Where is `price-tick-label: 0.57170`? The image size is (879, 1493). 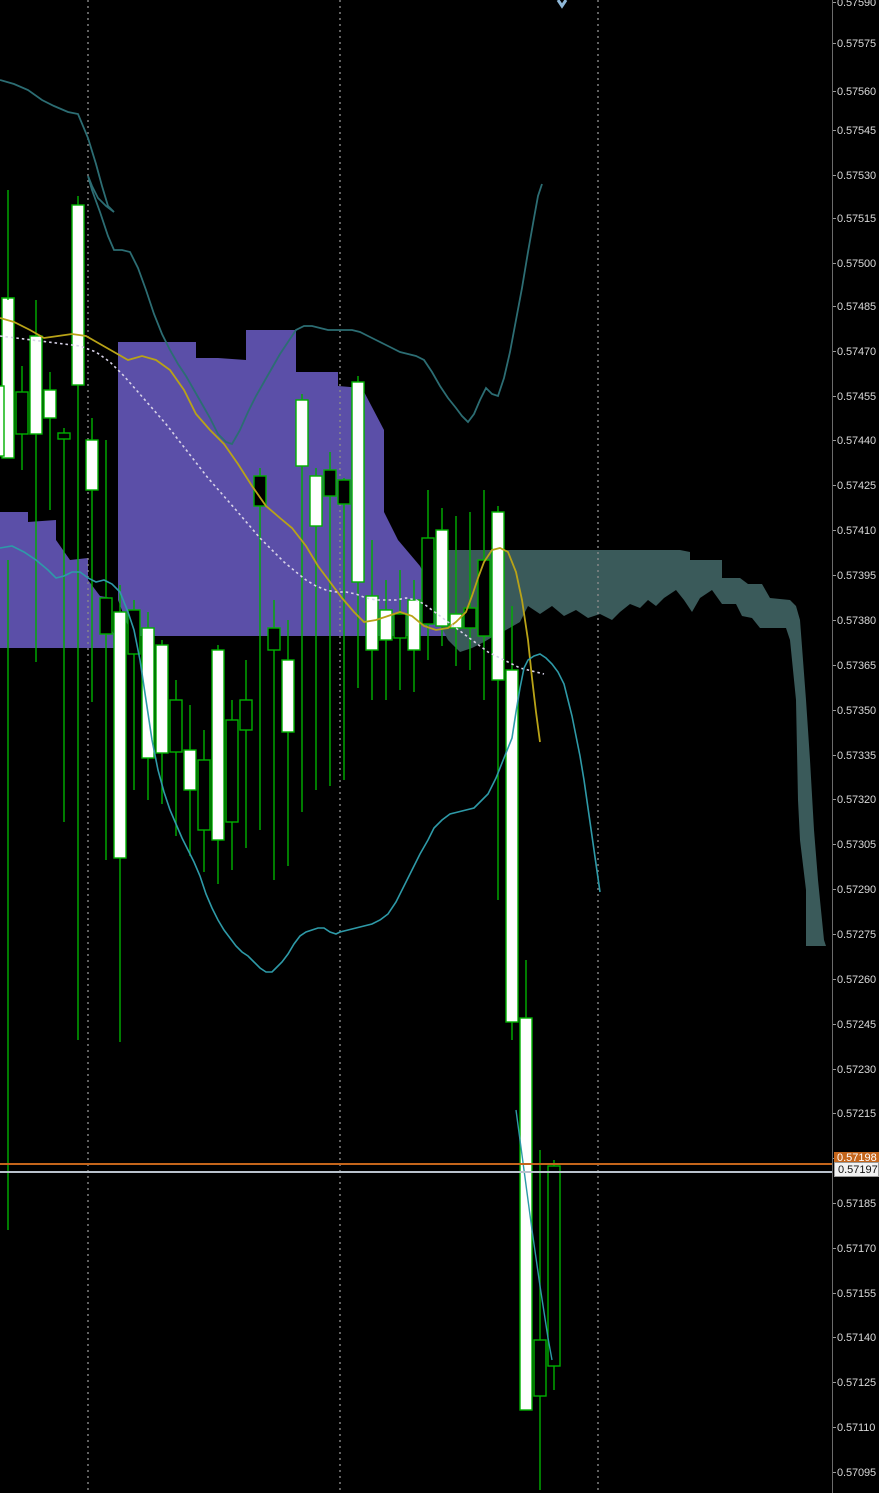
price-tick-label: 0.57170 is located at coordinates (857, 1249).